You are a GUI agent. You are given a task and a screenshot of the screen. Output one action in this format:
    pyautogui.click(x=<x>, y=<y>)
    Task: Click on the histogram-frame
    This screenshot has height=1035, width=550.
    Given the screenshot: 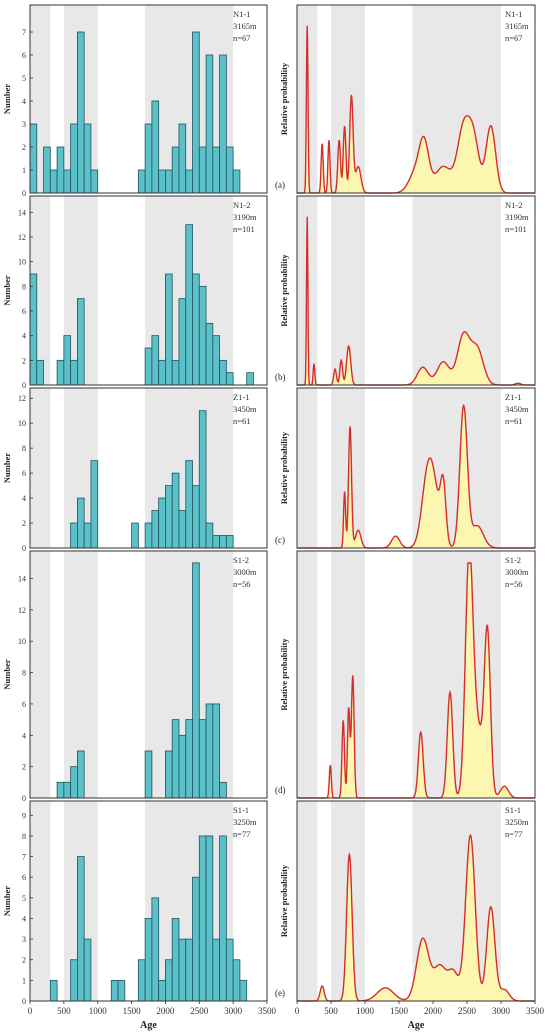 What is the action you would take?
    pyautogui.click(x=148, y=901)
    